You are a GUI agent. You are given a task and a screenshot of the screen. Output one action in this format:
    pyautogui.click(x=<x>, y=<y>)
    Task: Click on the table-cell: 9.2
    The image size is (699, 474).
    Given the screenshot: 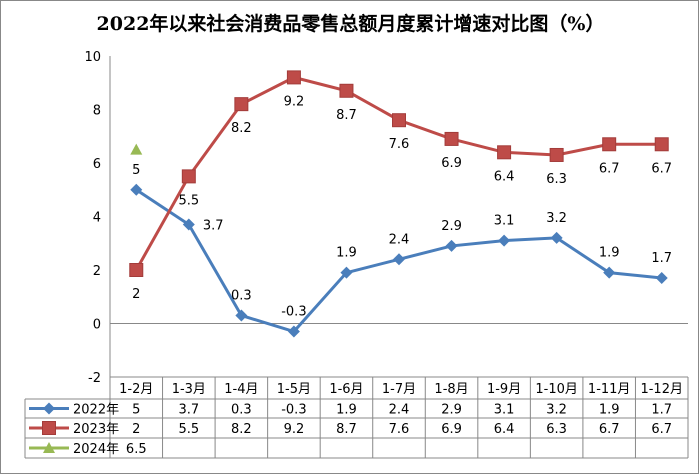 What is the action you would take?
    pyautogui.click(x=294, y=429)
    